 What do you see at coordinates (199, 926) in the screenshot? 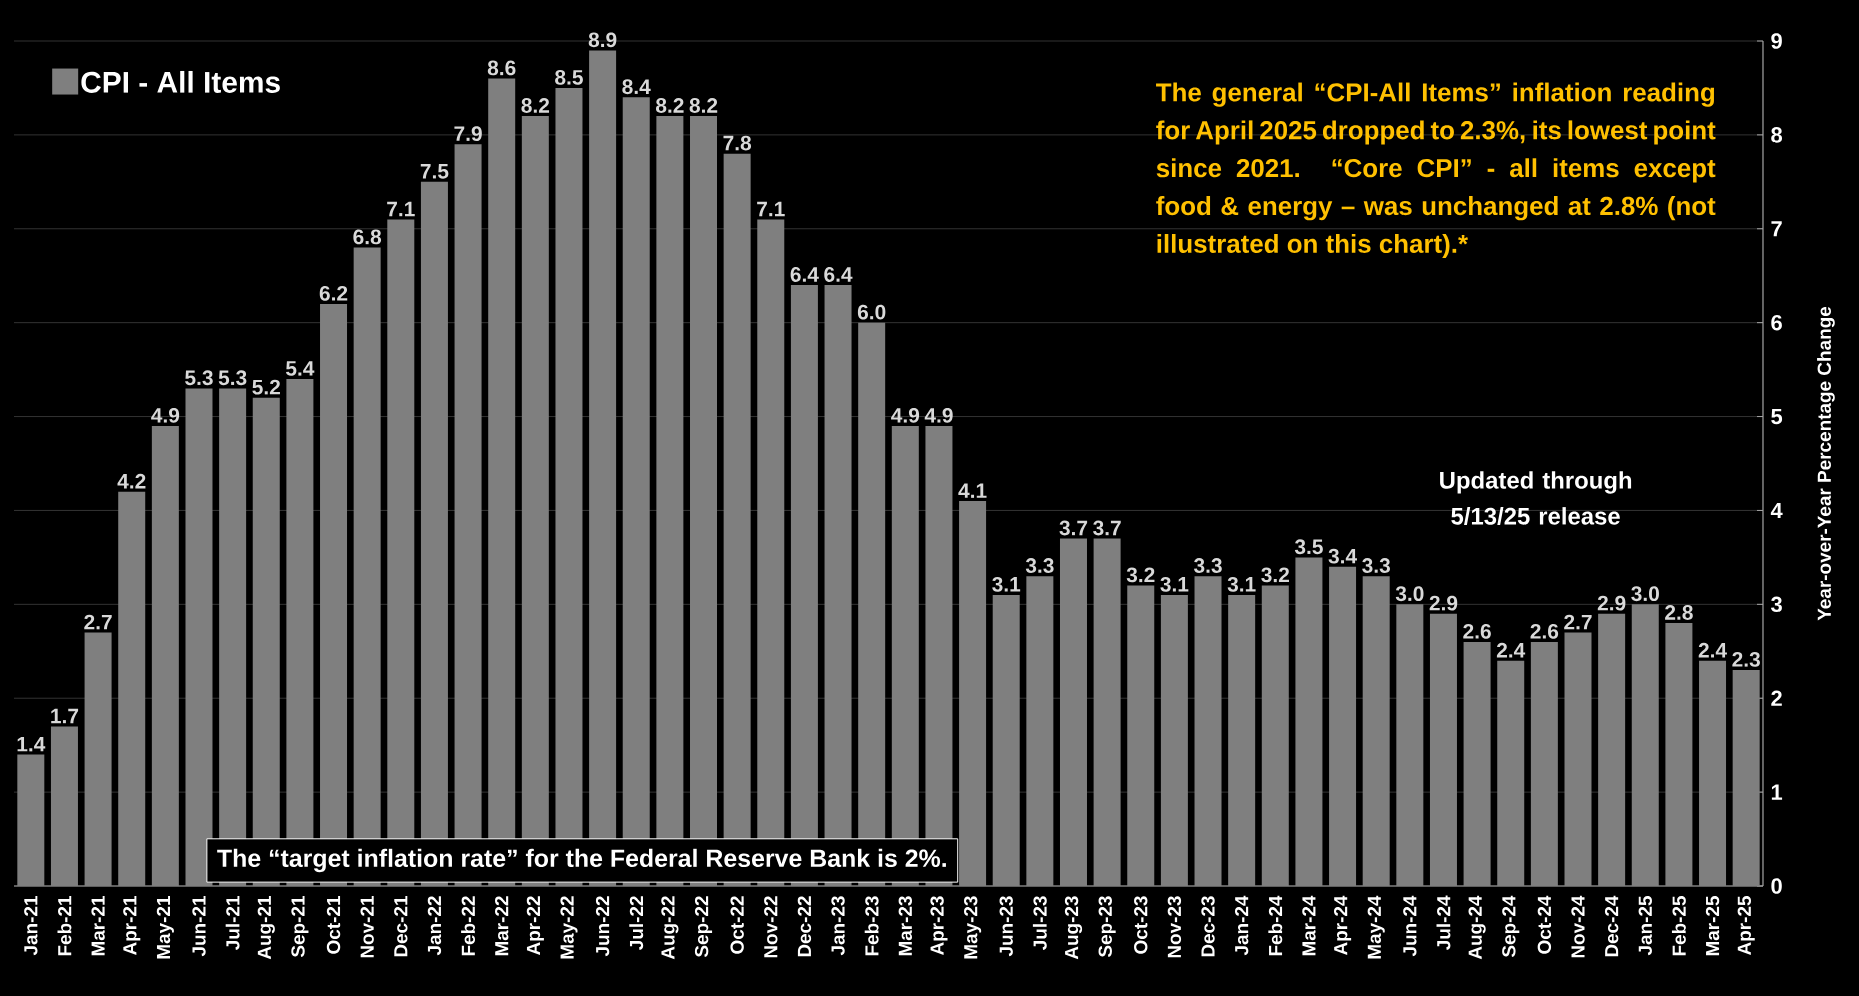
I see `x-tick-label: Jun-21` at bounding box center [199, 926].